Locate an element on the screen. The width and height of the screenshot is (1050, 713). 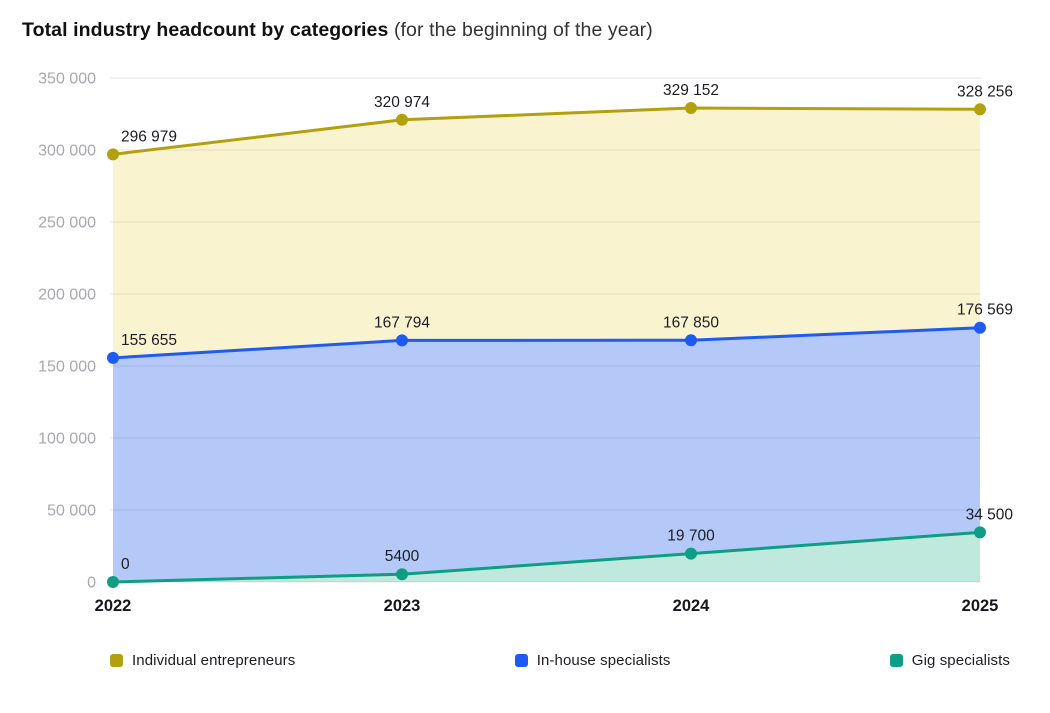
legend-item-gig-specialists: Gig specialists is located at coordinates (949, 660).